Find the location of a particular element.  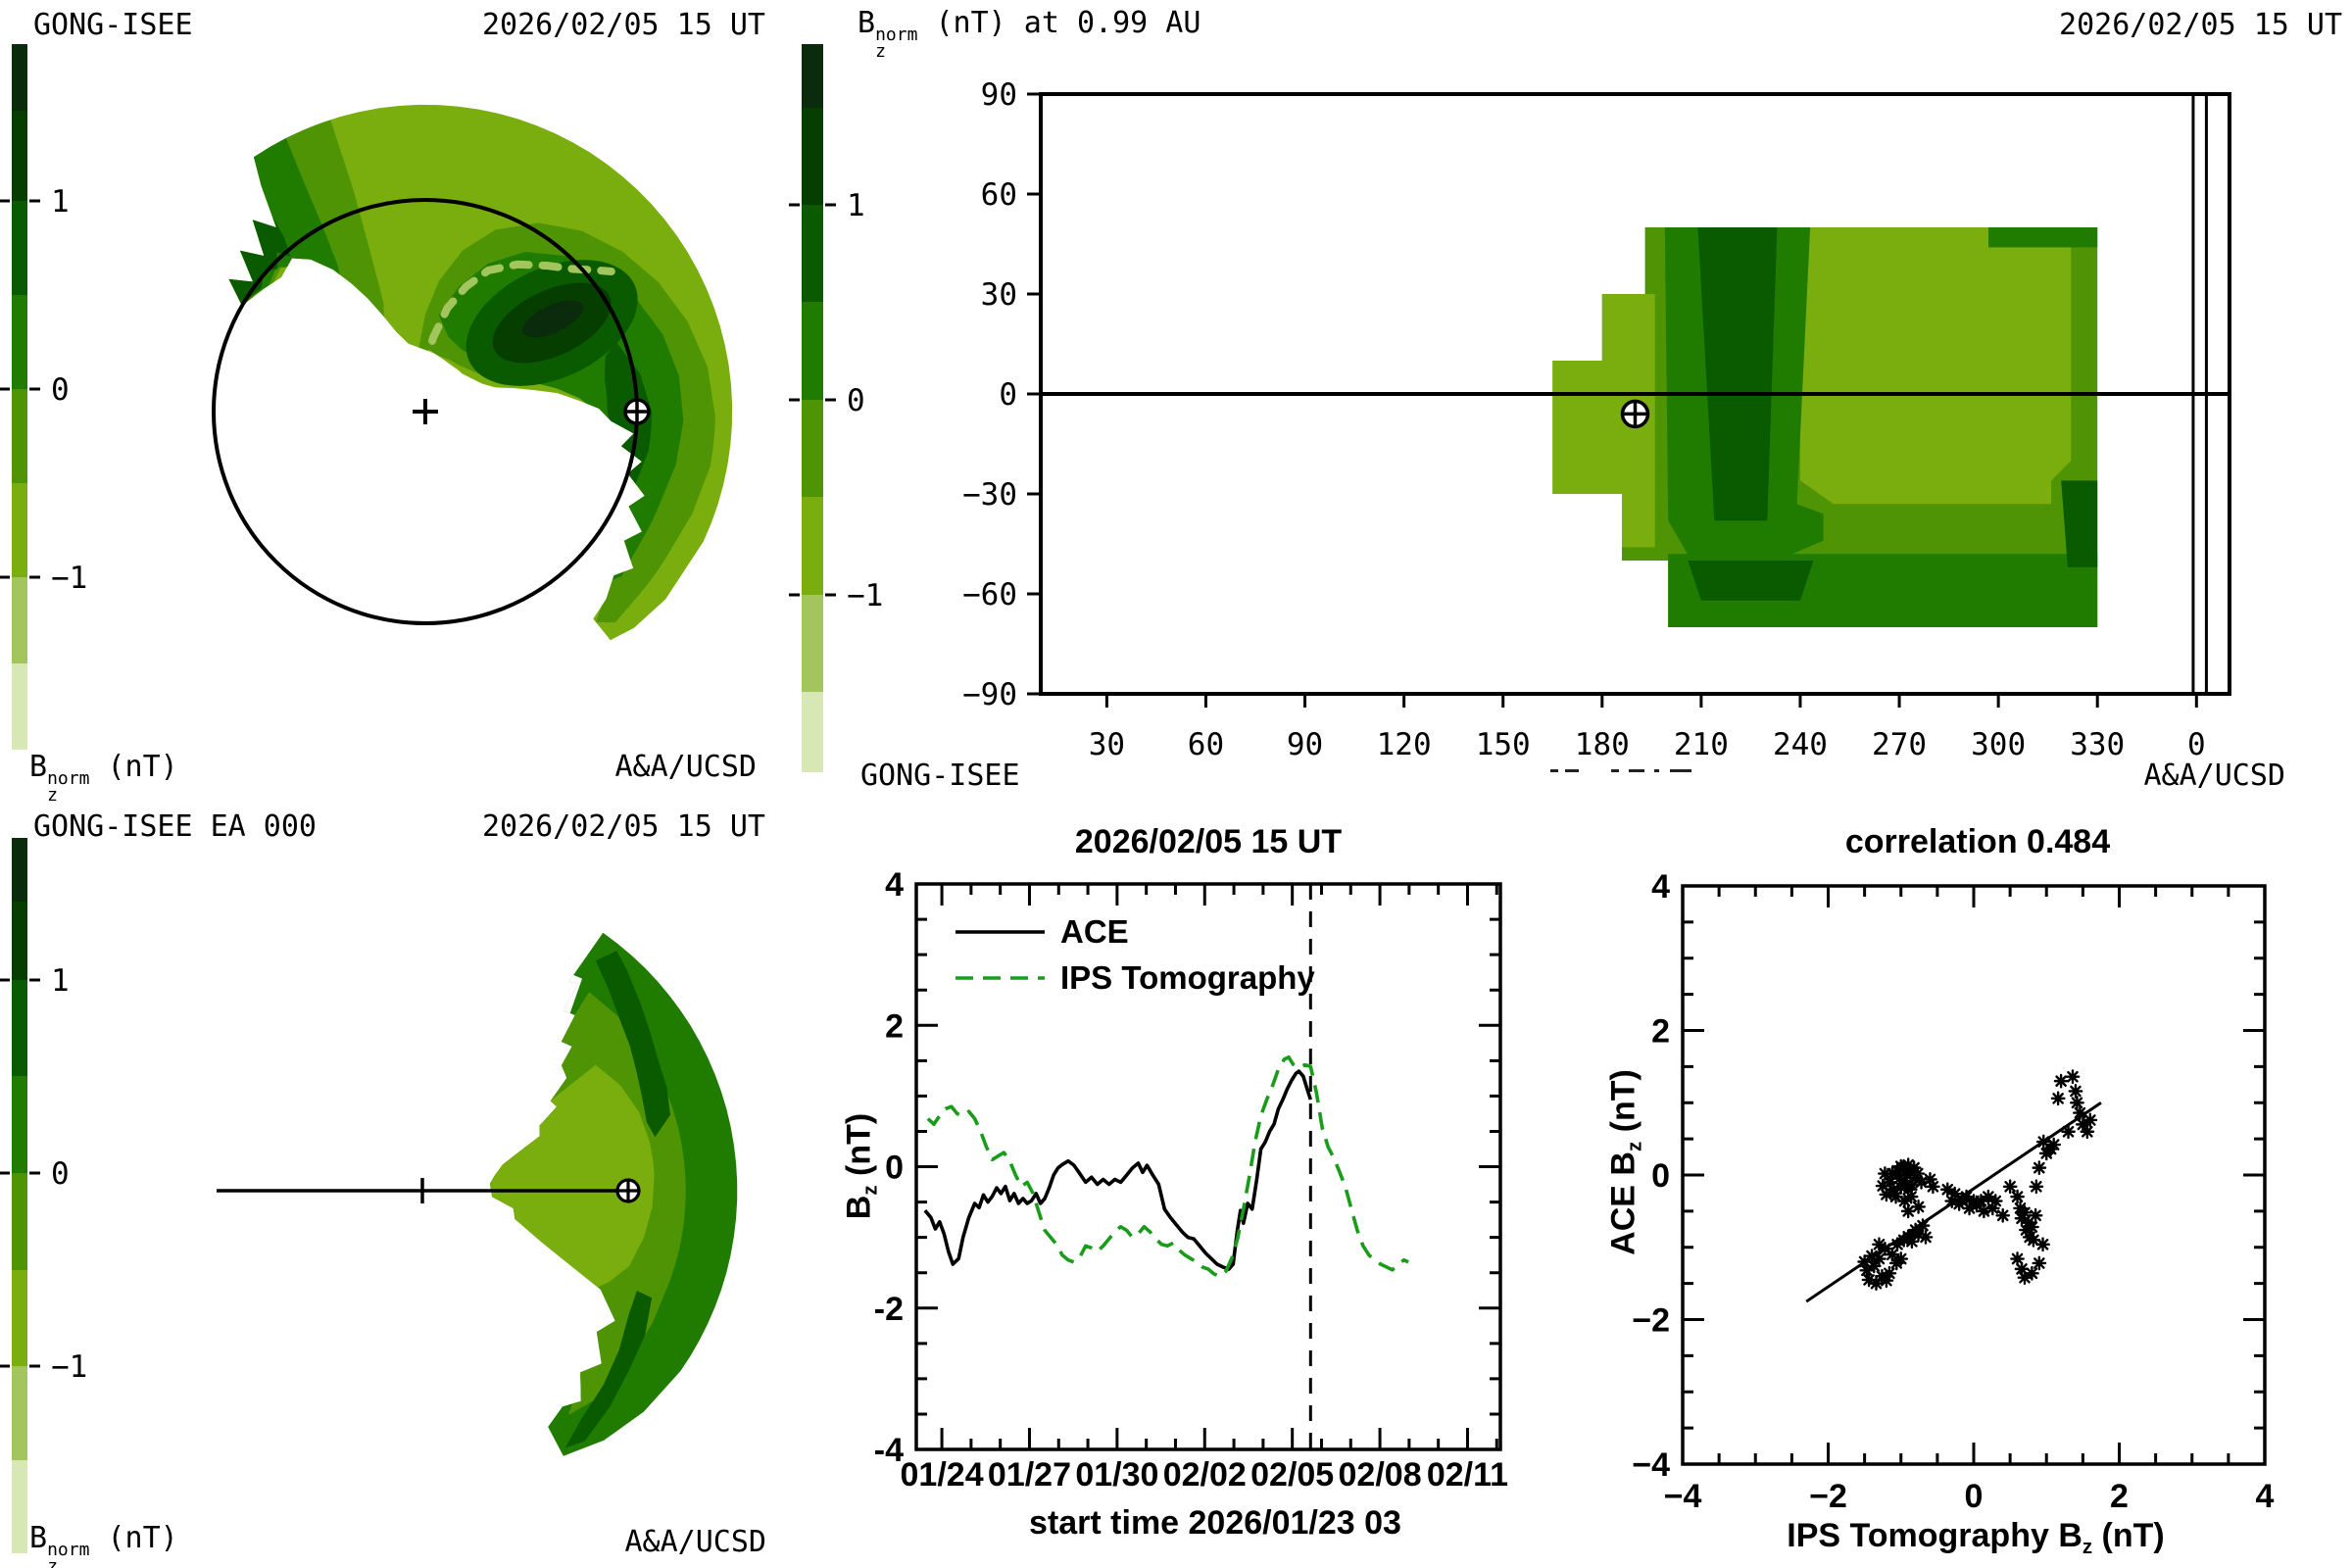

x-tick-label: 180 is located at coordinates (1602, 744).